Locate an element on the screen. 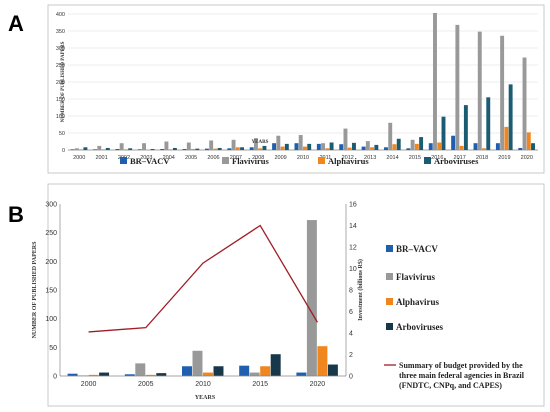 This screenshot has height=412, width=550. panel-b-legend-label-budget: (FNDTC, CNPq, and CAPES) is located at coordinates (450, 385).